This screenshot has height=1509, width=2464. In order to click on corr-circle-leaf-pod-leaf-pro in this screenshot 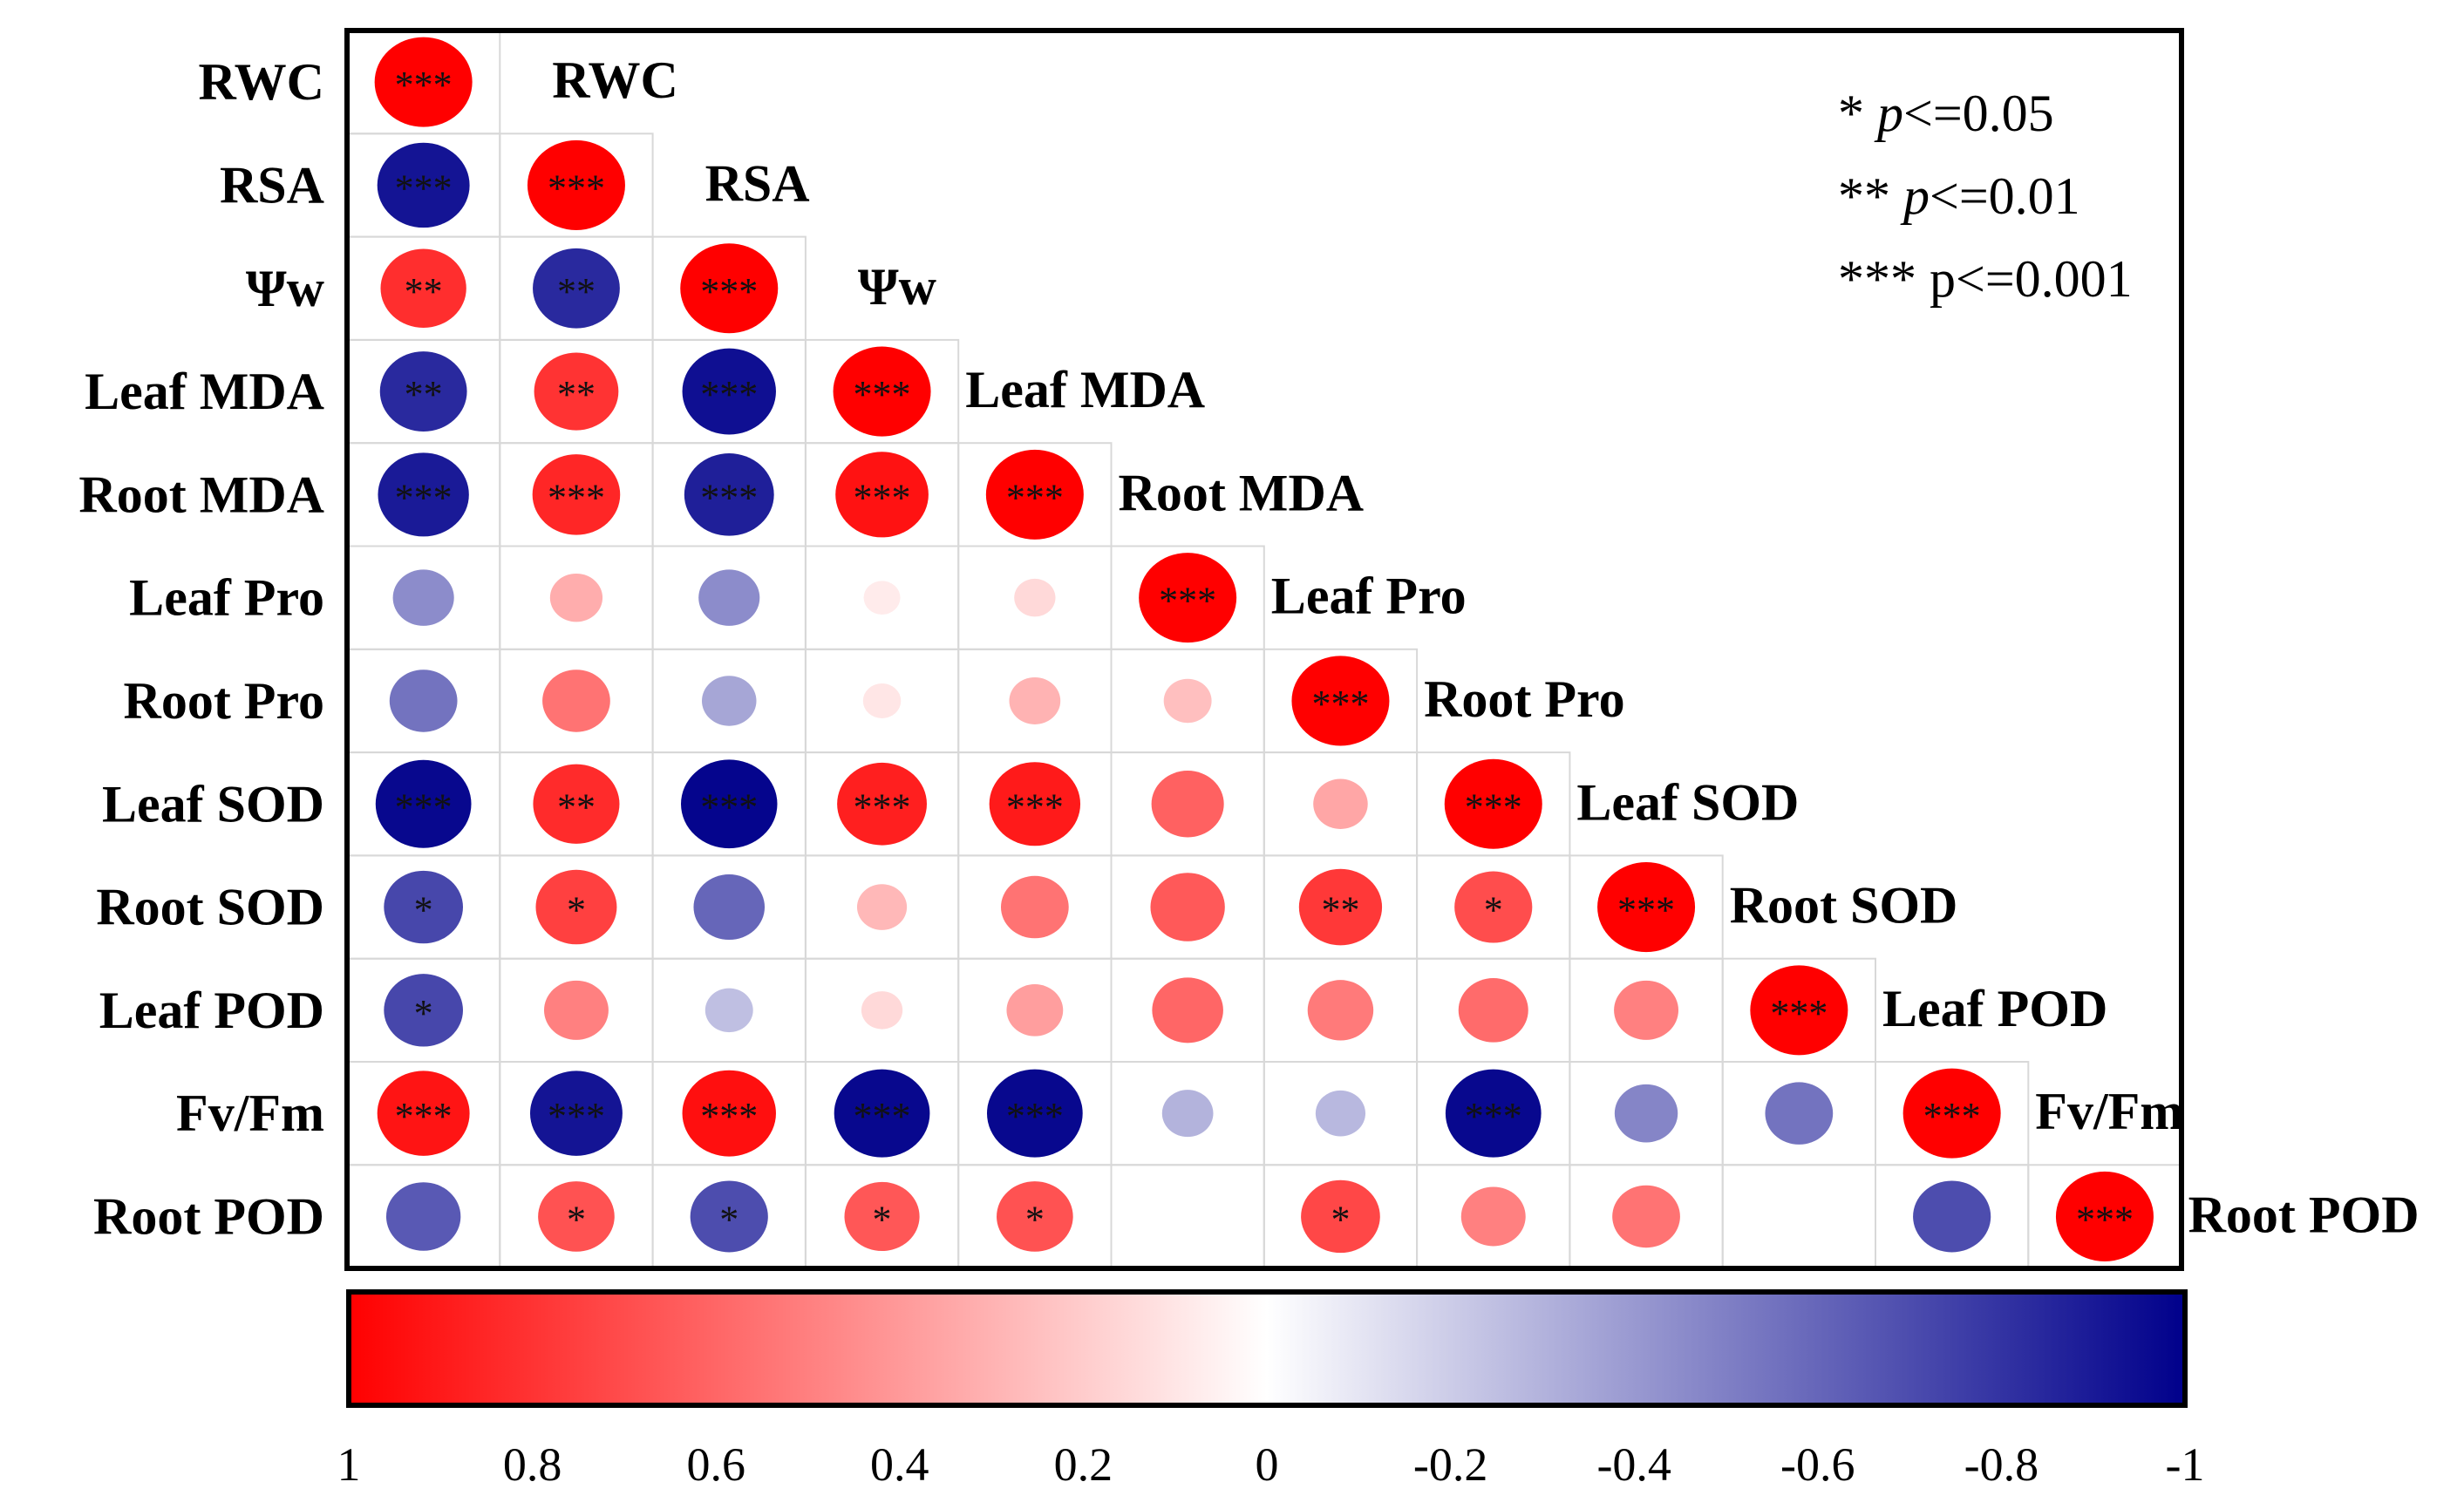, I will do `click(1187, 1010)`.